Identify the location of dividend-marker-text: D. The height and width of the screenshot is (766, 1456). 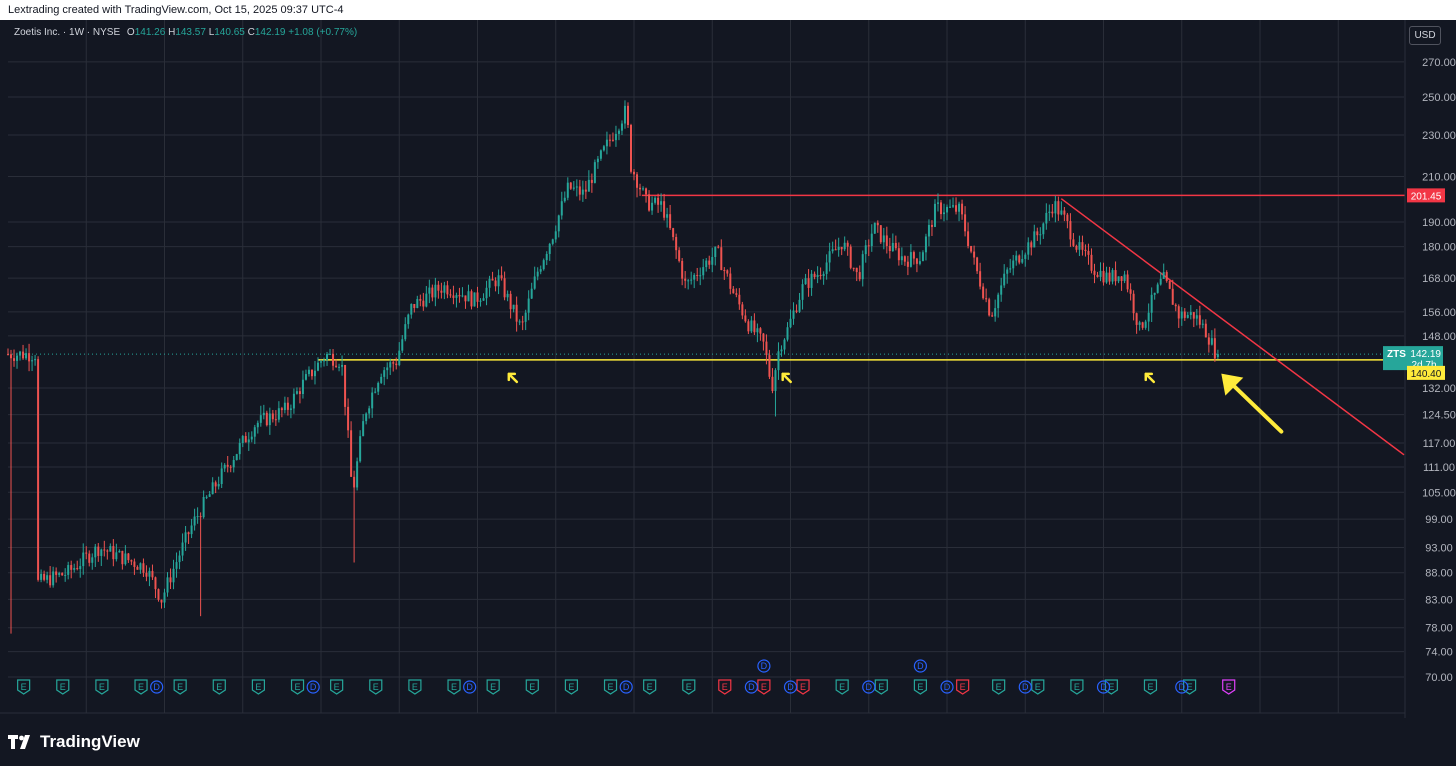
(156, 687).